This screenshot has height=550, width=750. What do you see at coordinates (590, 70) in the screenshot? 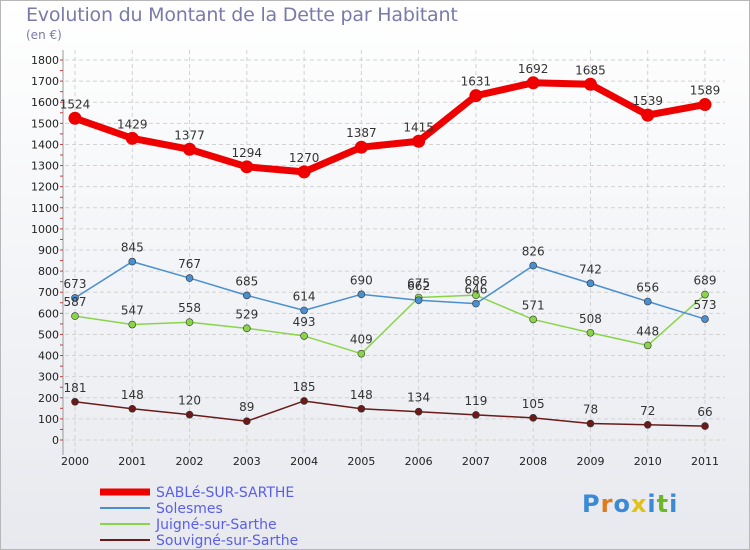
I see `data-label: 1685` at bounding box center [590, 70].